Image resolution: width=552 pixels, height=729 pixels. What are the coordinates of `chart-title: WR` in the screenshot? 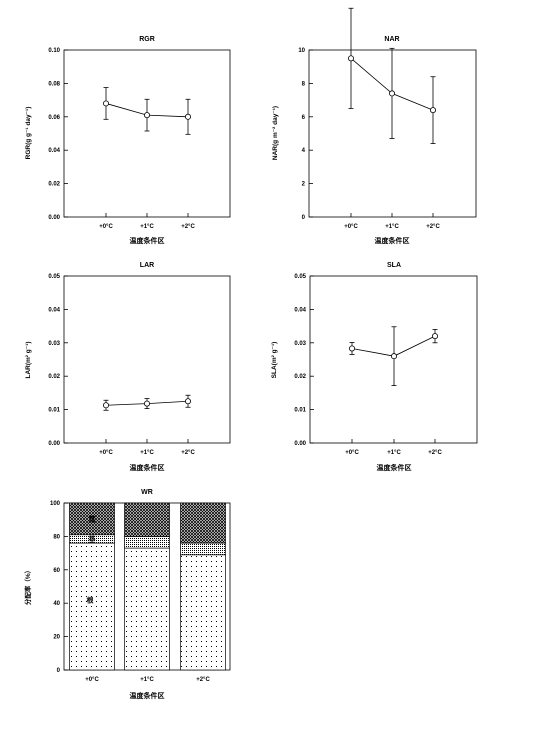 It's located at (147, 492).